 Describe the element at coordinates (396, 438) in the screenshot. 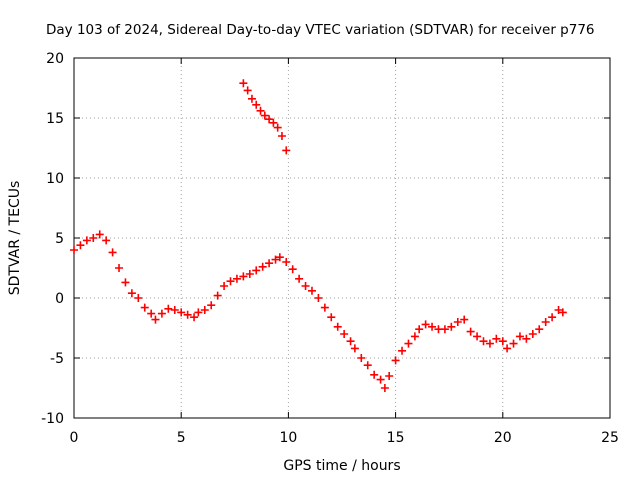

I see `x-tick-label: 15` at that location.